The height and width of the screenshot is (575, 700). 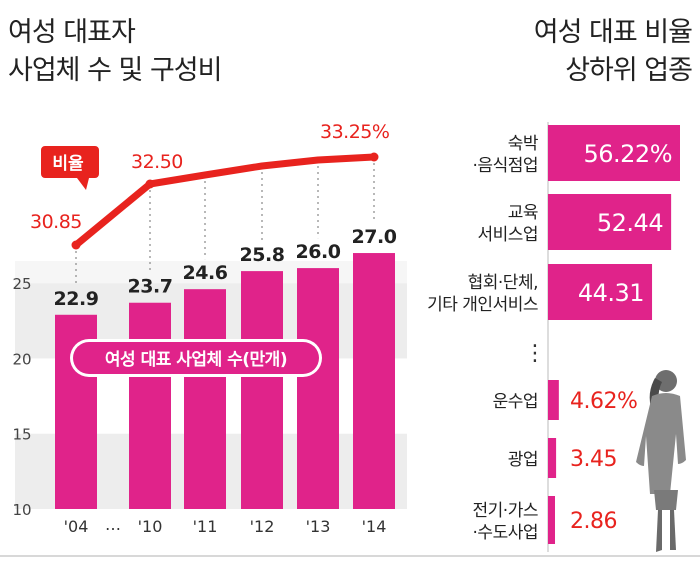 What do you see at coordinates (21, 359) in the screenshot?
I see `y-tick-label: 20` at bounding box center [21, 359].